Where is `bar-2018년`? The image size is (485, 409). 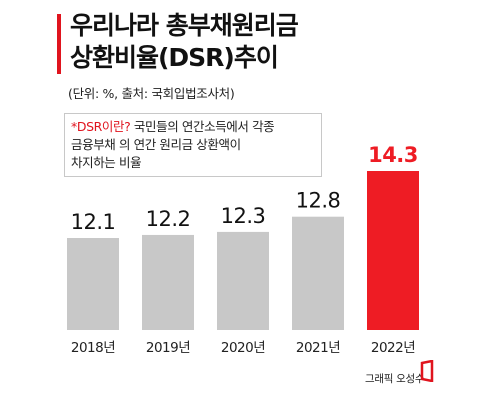
bar-2018년 is located at coordinates (93, 284).